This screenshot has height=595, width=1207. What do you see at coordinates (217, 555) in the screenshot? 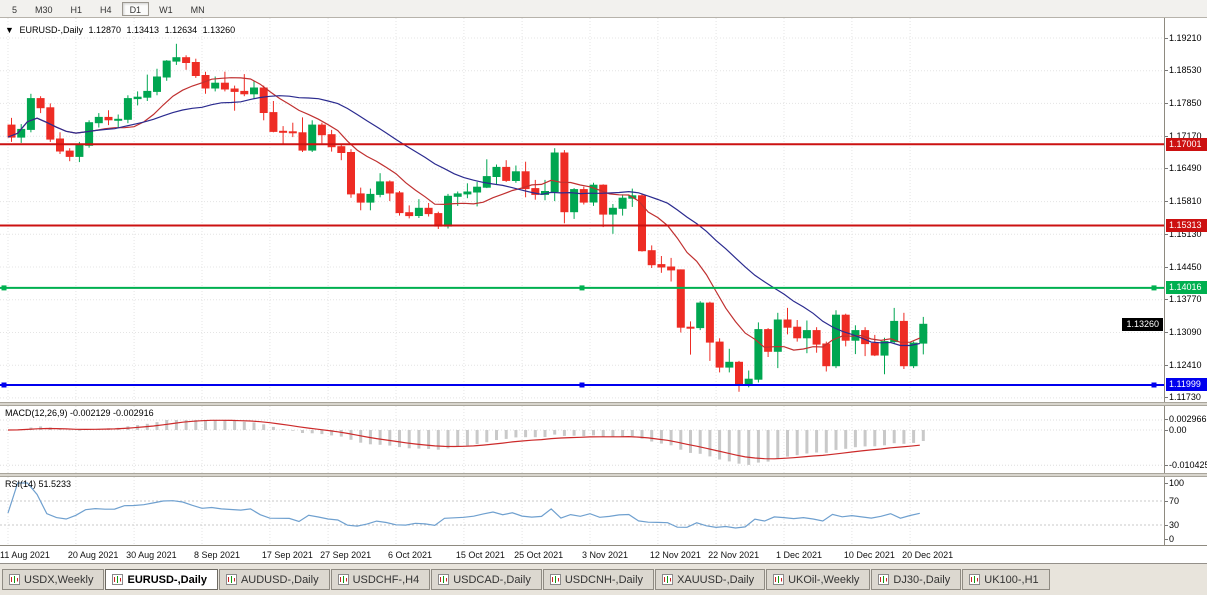
I see `date-axis-label: 8 Sep 2021` at bounding box center [217, 555].